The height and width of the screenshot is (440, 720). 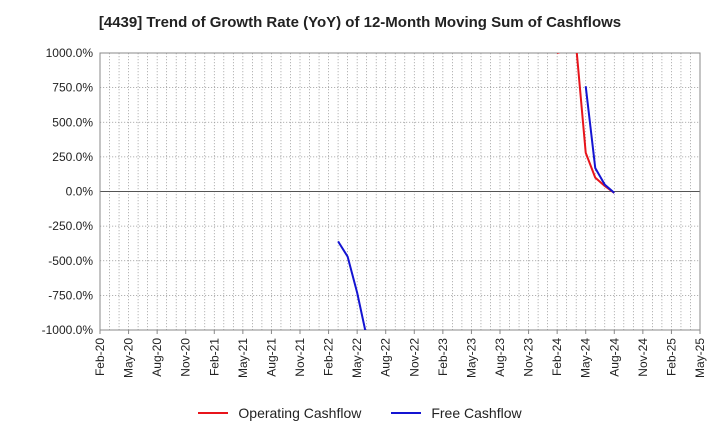 What do you see at coordinates (70, 295) in the screenshot?
I see `y-tick-label: -750.0%` at bounding box center [70, 295].